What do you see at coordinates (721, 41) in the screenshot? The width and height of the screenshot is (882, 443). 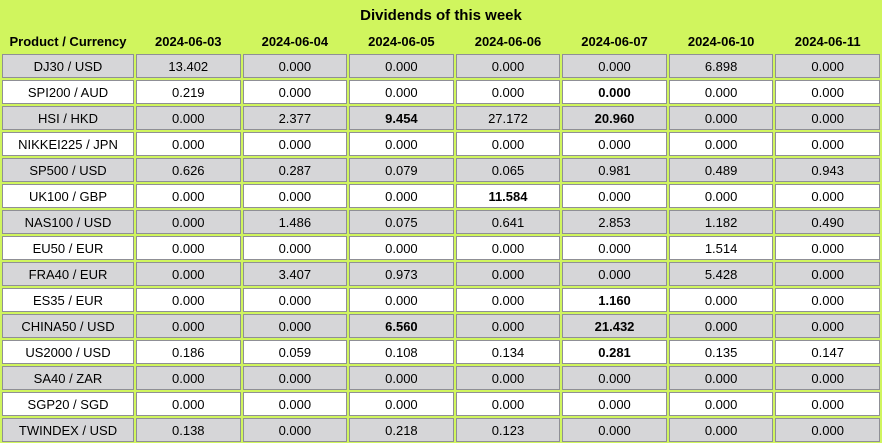 I see `date-header: 2024-06-10` at bounding box center [721, 41].